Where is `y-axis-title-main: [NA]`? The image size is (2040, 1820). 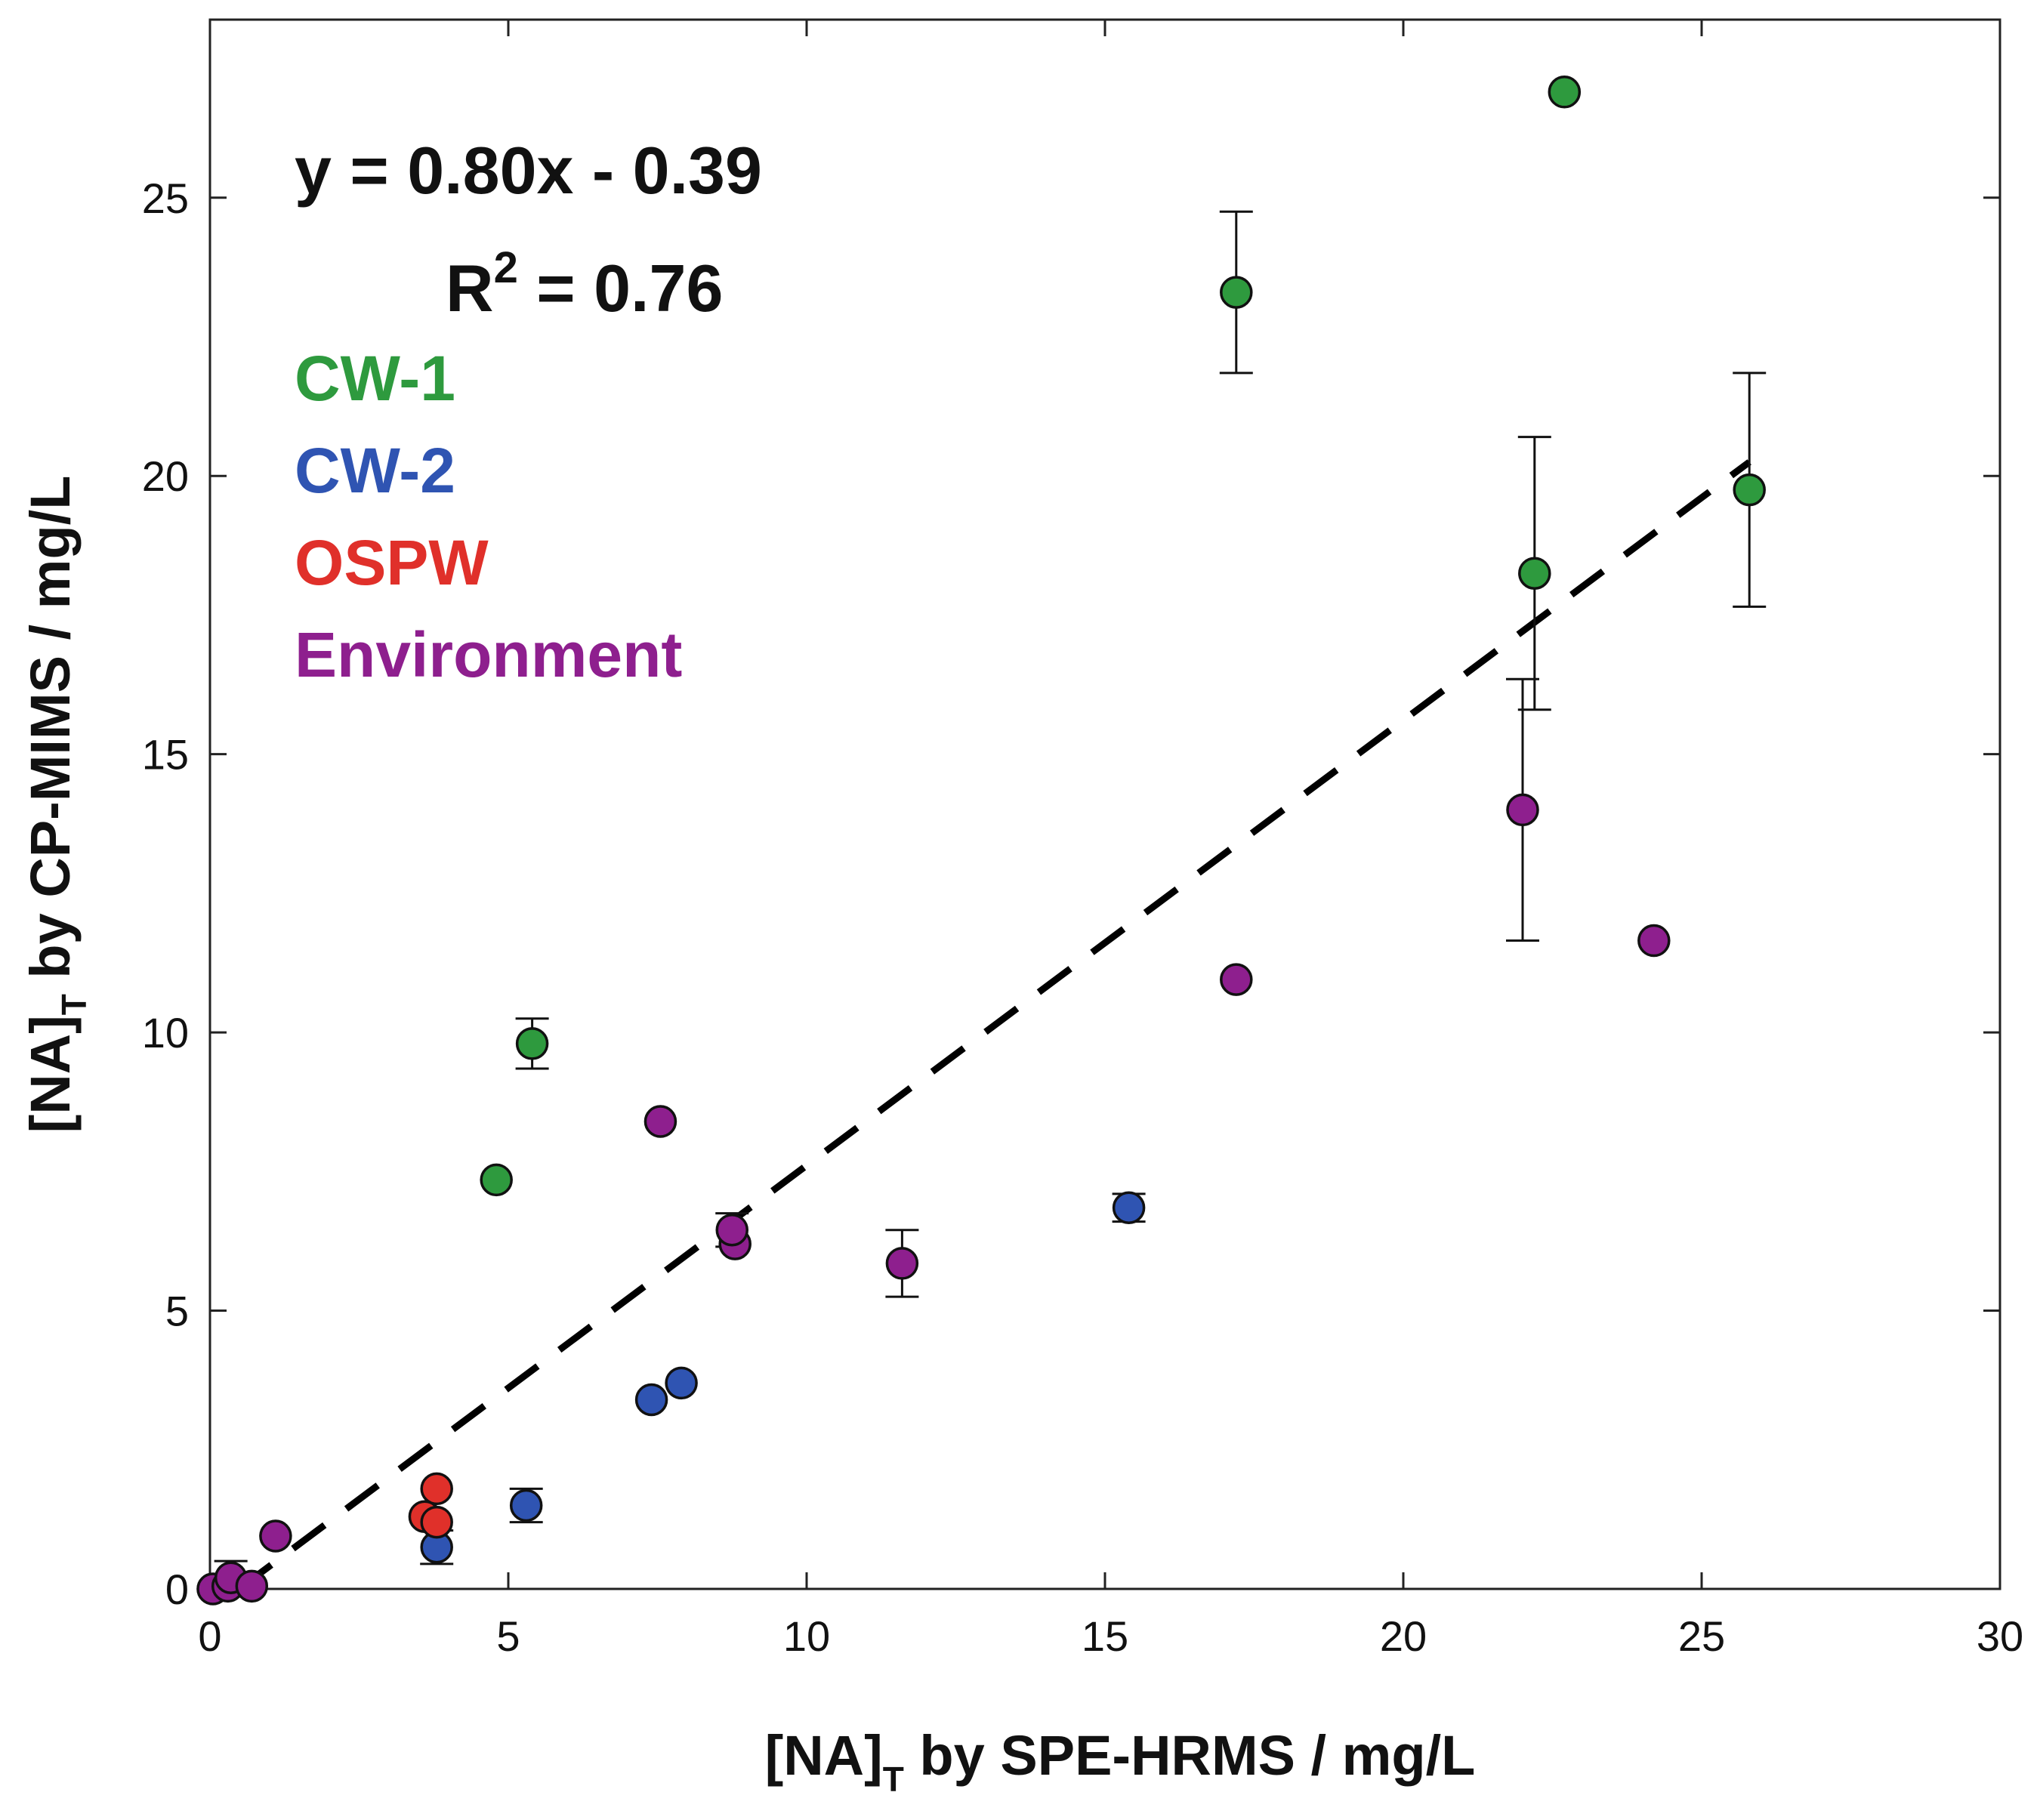
y-axis-title-main: [NA] is located at coordinates (50, 1074).